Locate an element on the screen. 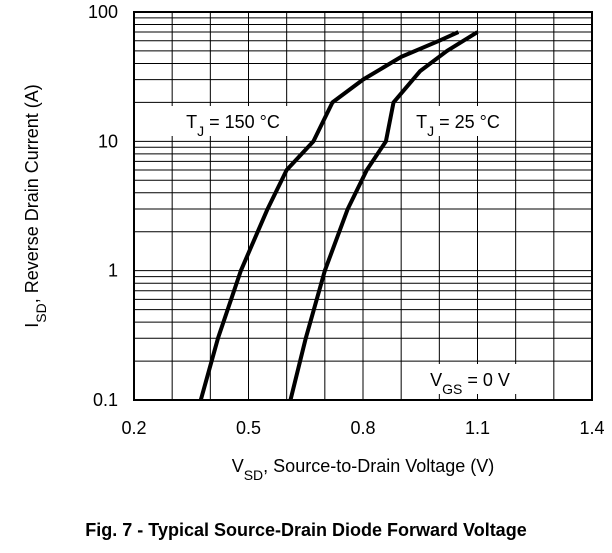 The image size is (612, 553). x-axis-label-part: , Source-to-Drain Voltage (V) is located at coordinates (378, 466).